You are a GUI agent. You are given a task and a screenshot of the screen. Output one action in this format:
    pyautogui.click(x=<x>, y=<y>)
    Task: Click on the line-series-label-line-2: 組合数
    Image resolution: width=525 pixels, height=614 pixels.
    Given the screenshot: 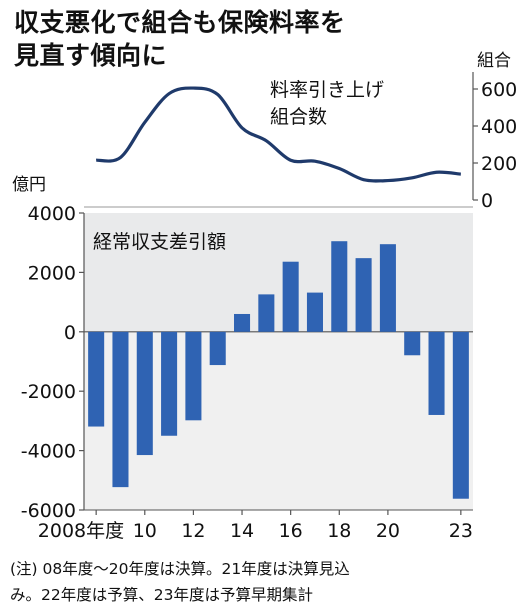 What is the action you would take?
    pyautogui.click(x=298, y=117)
    